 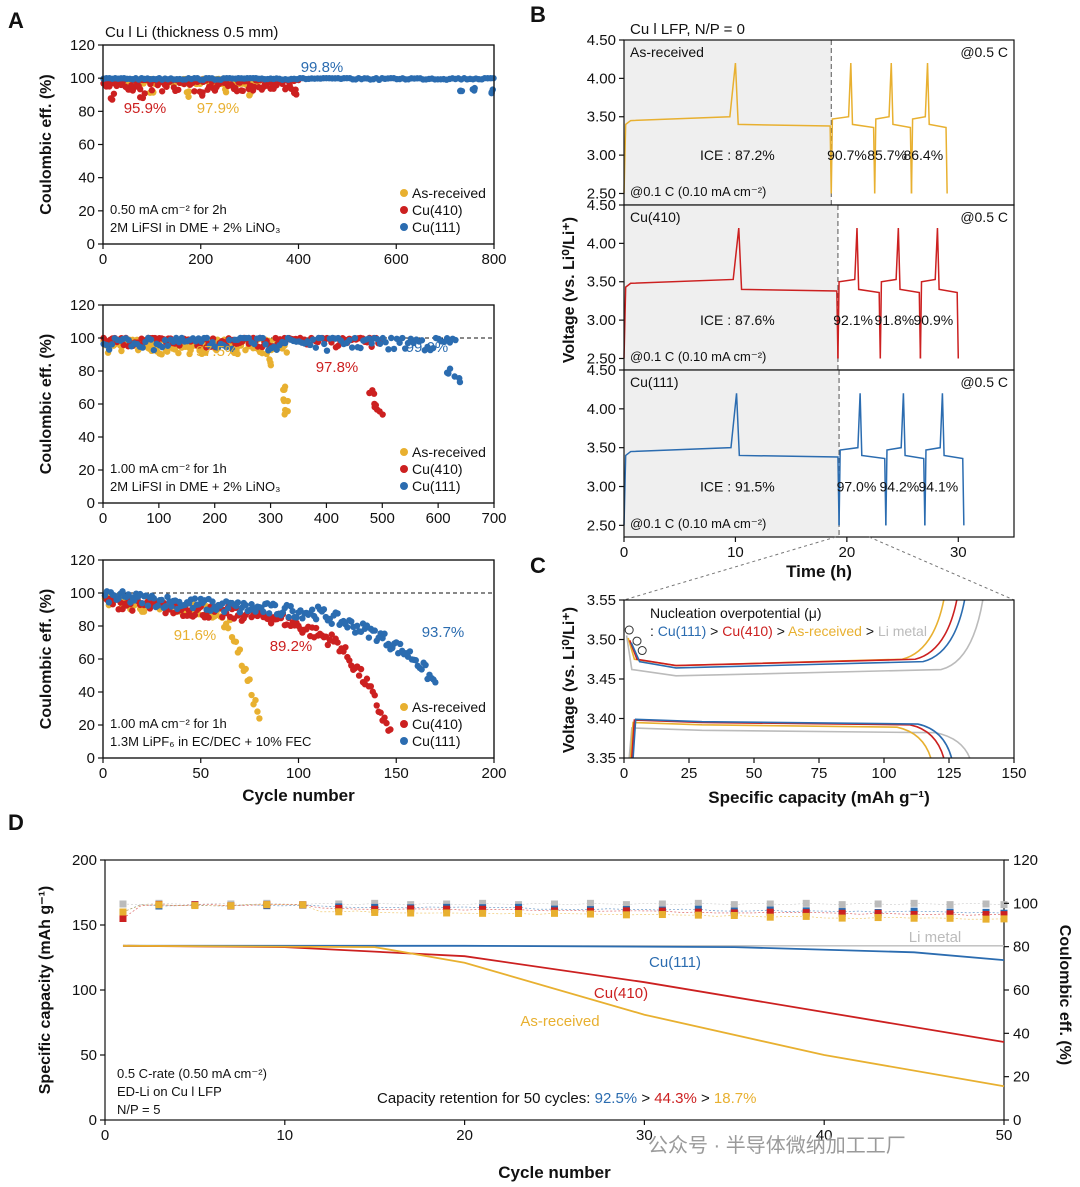 What do you see at coordinates (601, 758) in the screenshot?
I see `y-tick-label: 3.35` at bounding box center [601, 758].